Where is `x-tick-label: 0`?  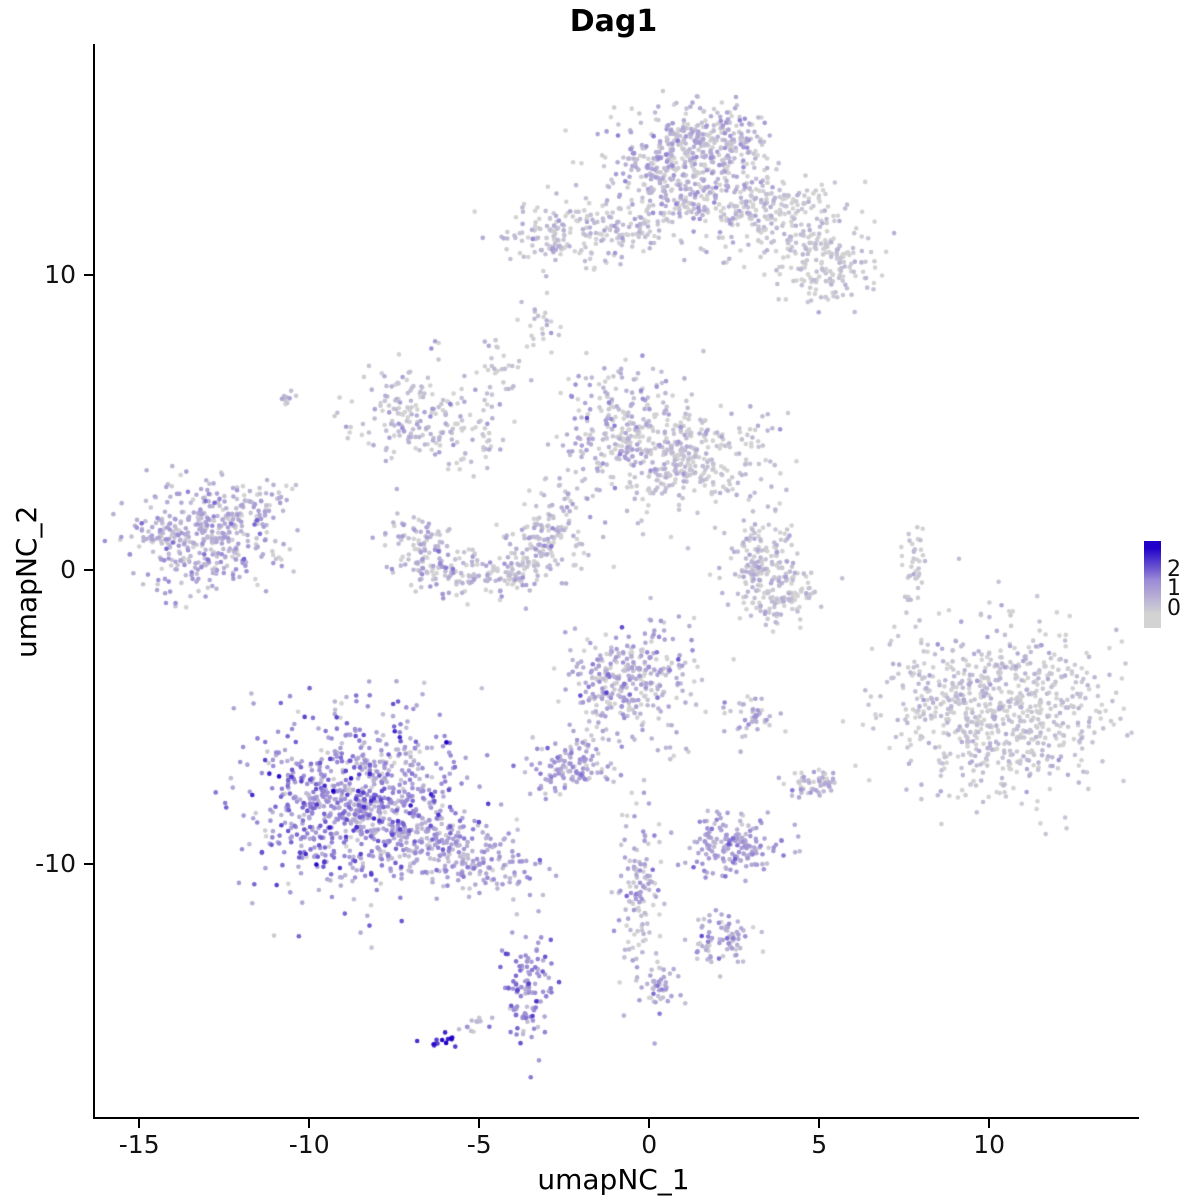
x-tick-label: 0 is located at coordinates (649, 1144).